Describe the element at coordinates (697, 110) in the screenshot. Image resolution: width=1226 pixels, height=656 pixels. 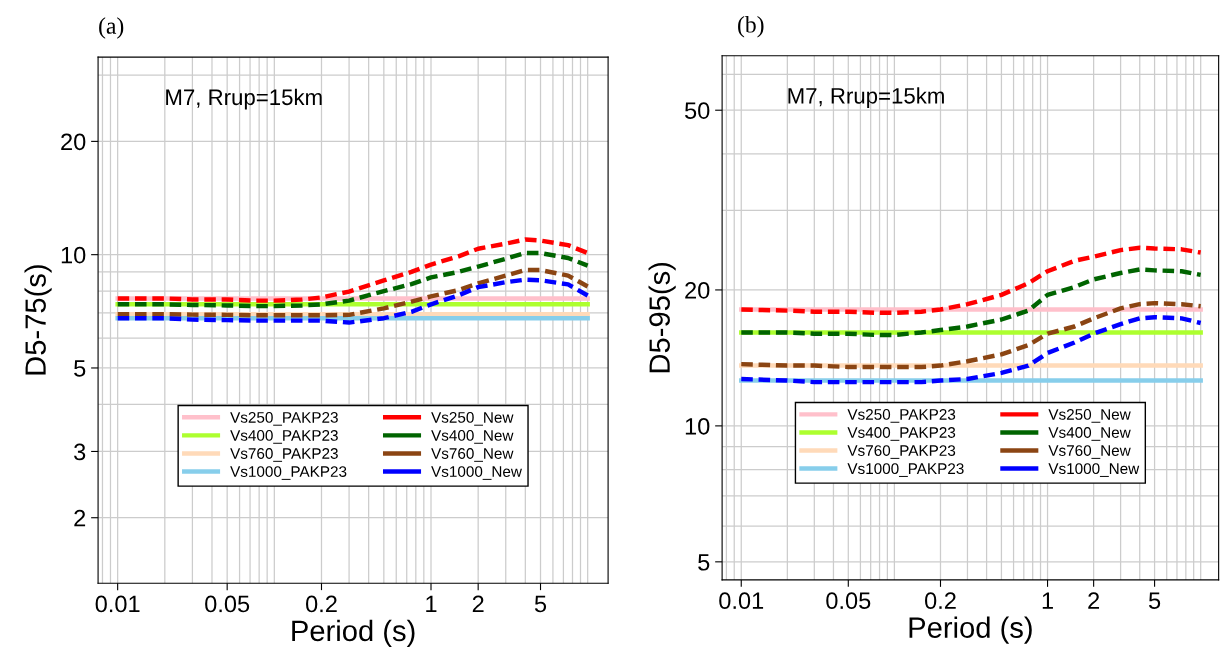
I see `y-tick-label: 50` at that location.